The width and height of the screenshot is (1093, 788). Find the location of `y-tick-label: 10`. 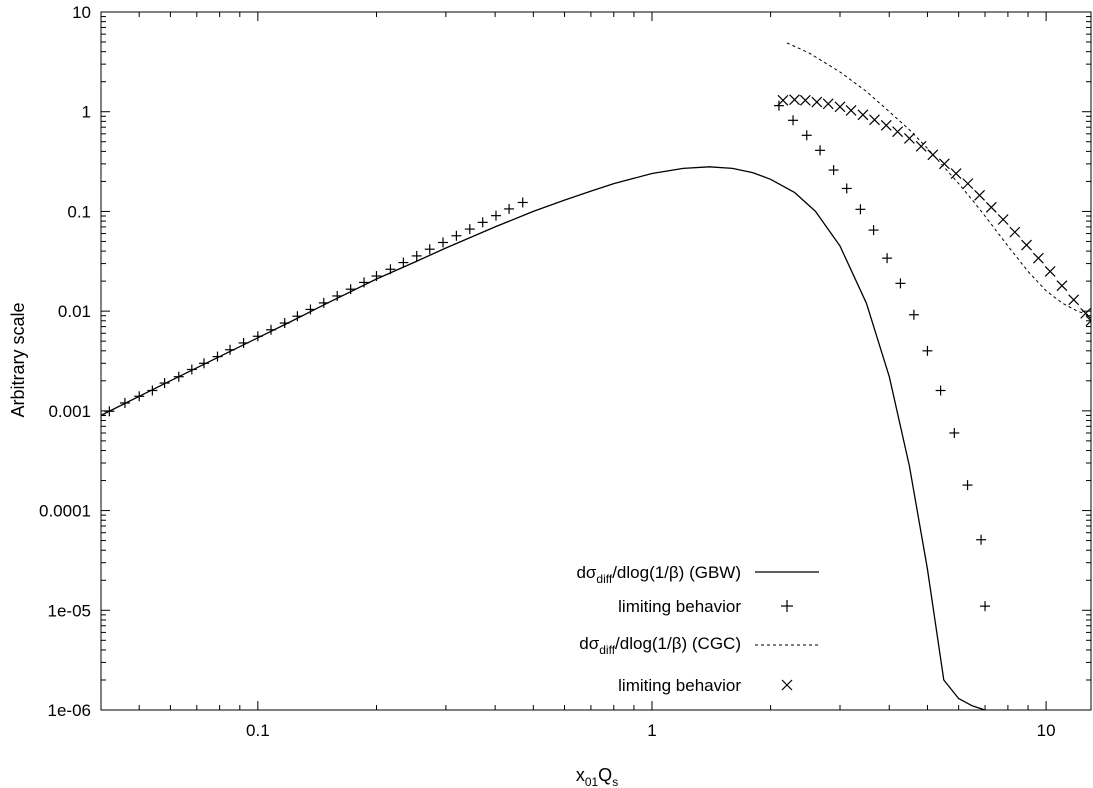

y-tick-label: 10 is located at coordinates (81, 12).